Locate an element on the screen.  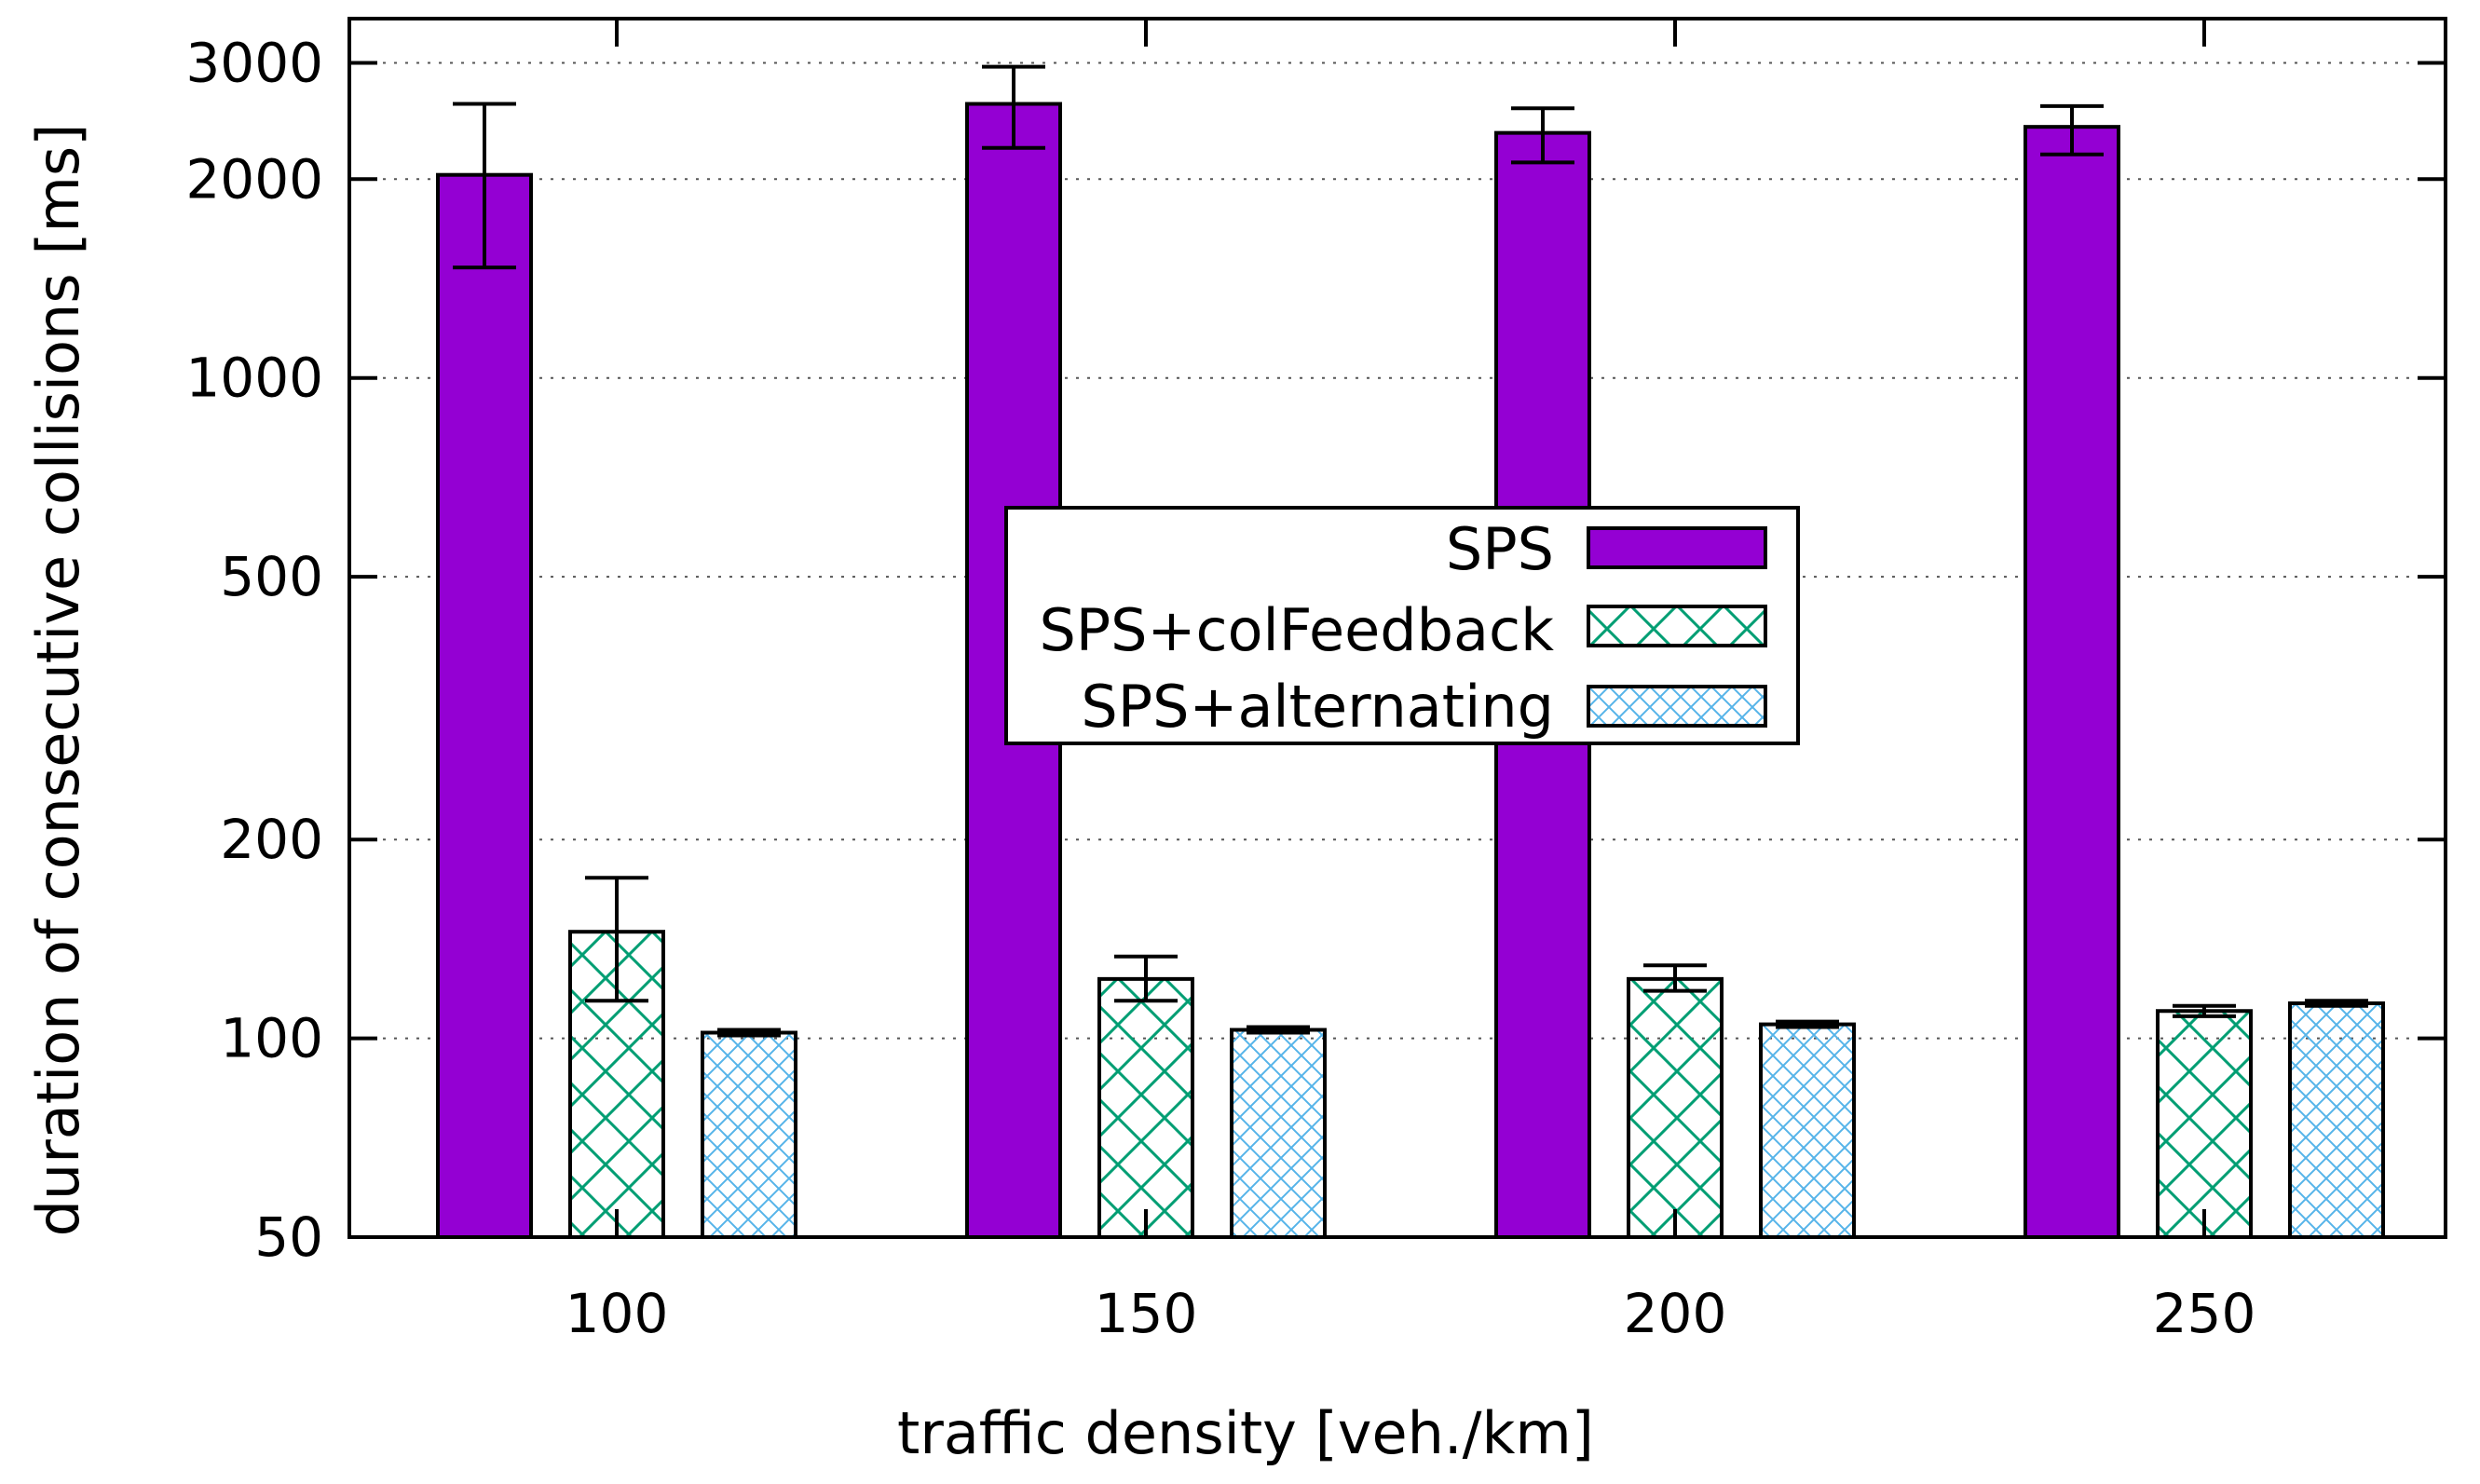
legend-label-colfeedback: SPS+colFeedback is located at coordinates (1296, 630).